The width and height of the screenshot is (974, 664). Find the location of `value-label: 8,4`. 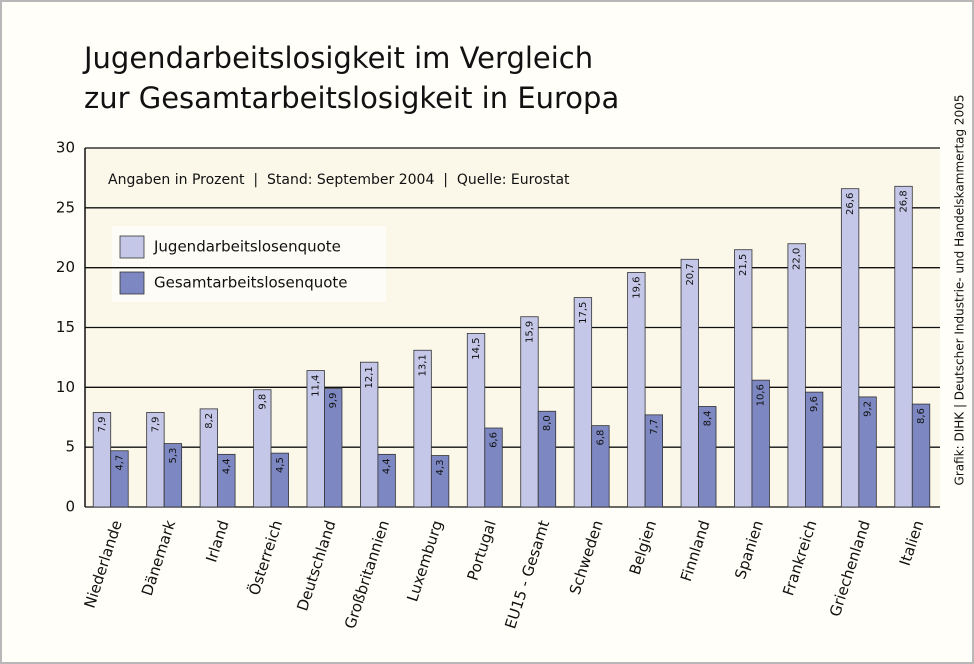

value-label: 8,4 is located at coordinates (707, 418).